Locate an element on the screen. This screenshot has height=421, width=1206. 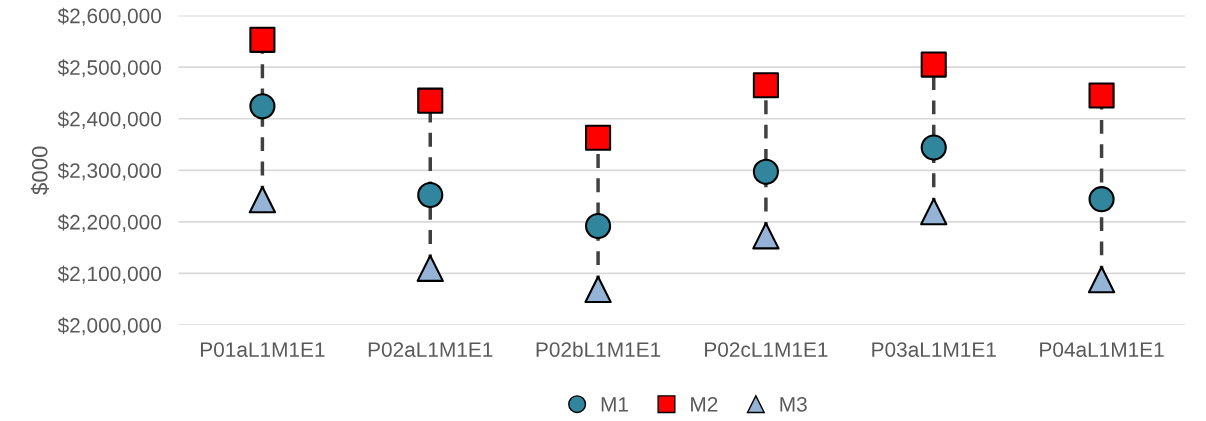
y-tick-label: $2,400,000 is located at coordinates (109, 119).